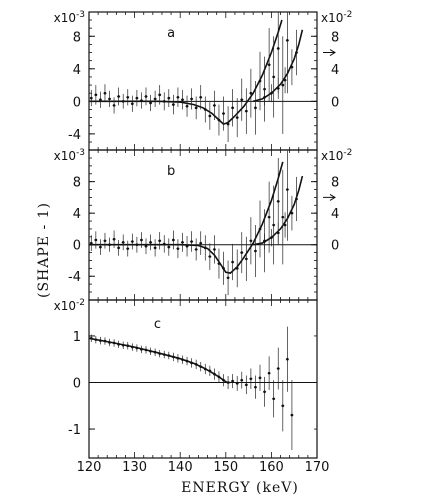 The width and height of the screenshot is (425, 501). What do you see at coordinates (329, 52) in the screenshot?
I see `arrow-icon` at bounding box center [329, 52].